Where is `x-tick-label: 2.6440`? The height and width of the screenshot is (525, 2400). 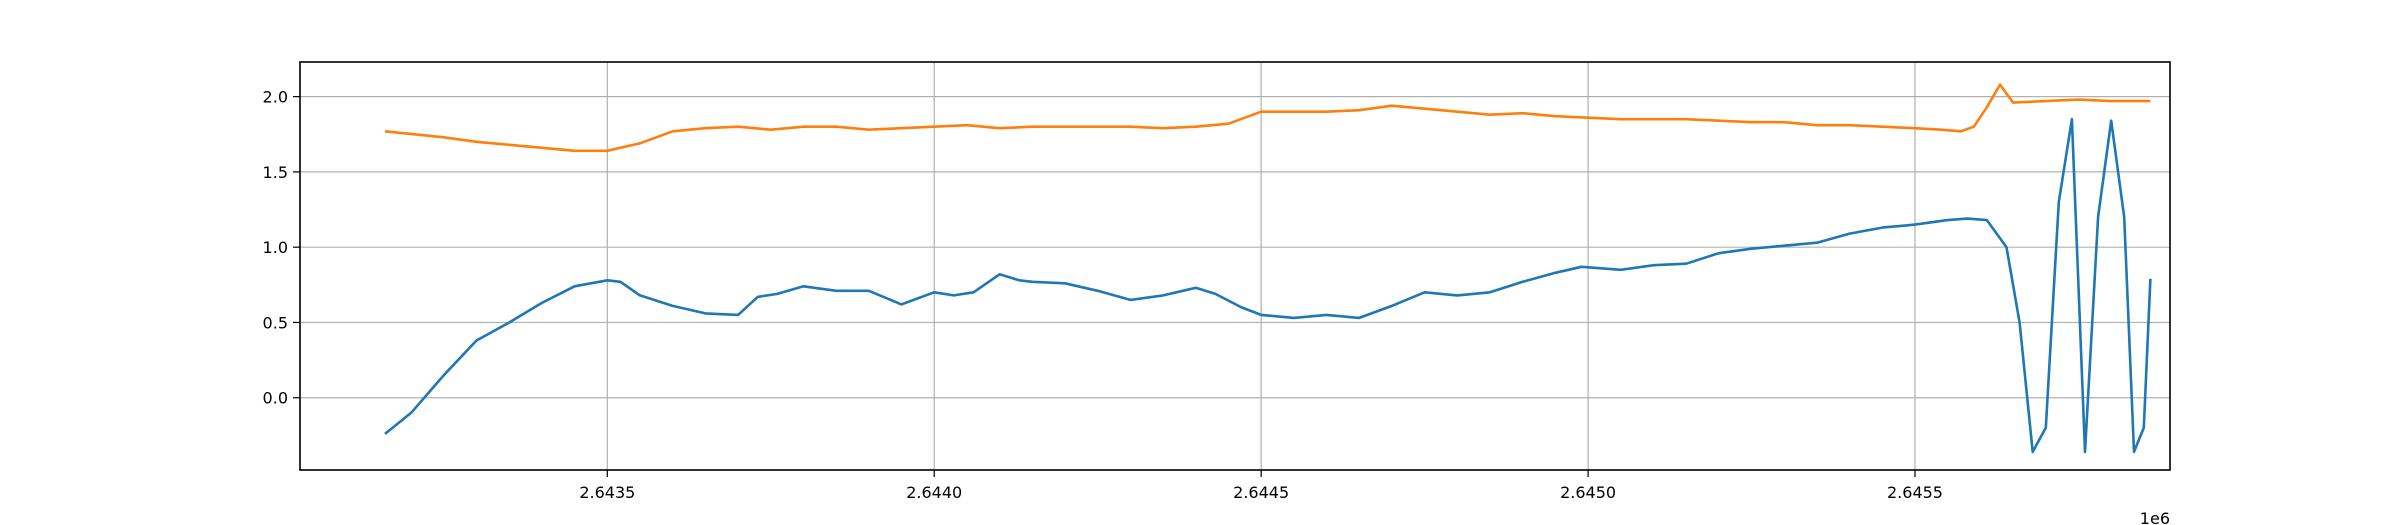
x-tick-label: 2.6440 is located at coordinates (934, 492).